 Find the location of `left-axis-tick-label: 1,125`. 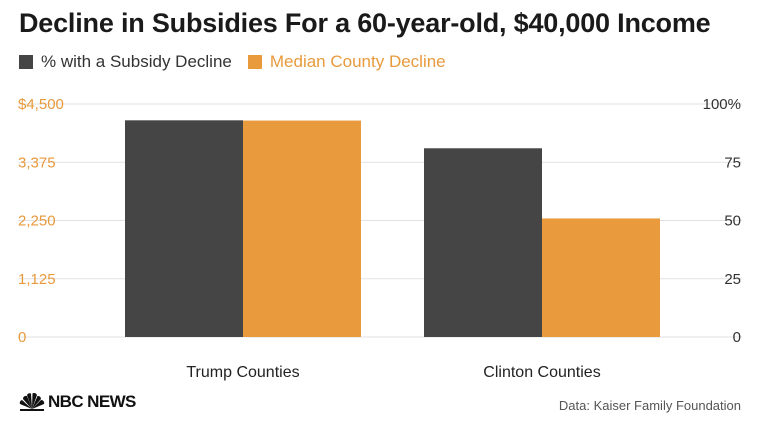

left-axis-tick-label: 1,125 is located at coordinates (37, 279).